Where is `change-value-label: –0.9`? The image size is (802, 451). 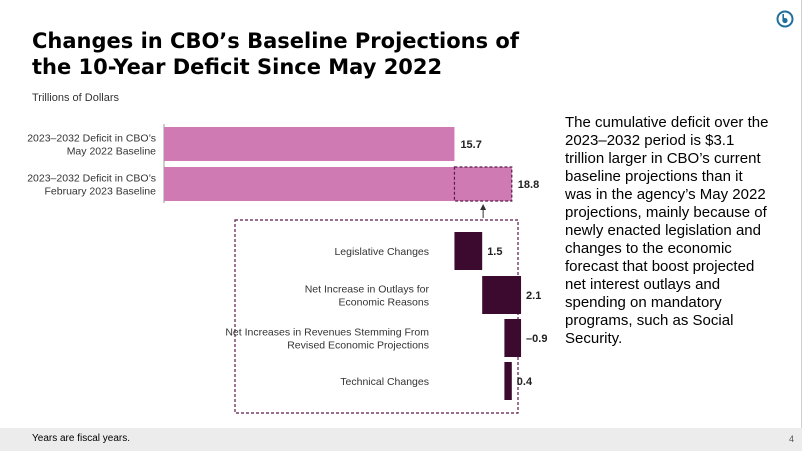
change-value-label: –0.9 is located at coordinates (536, 339).